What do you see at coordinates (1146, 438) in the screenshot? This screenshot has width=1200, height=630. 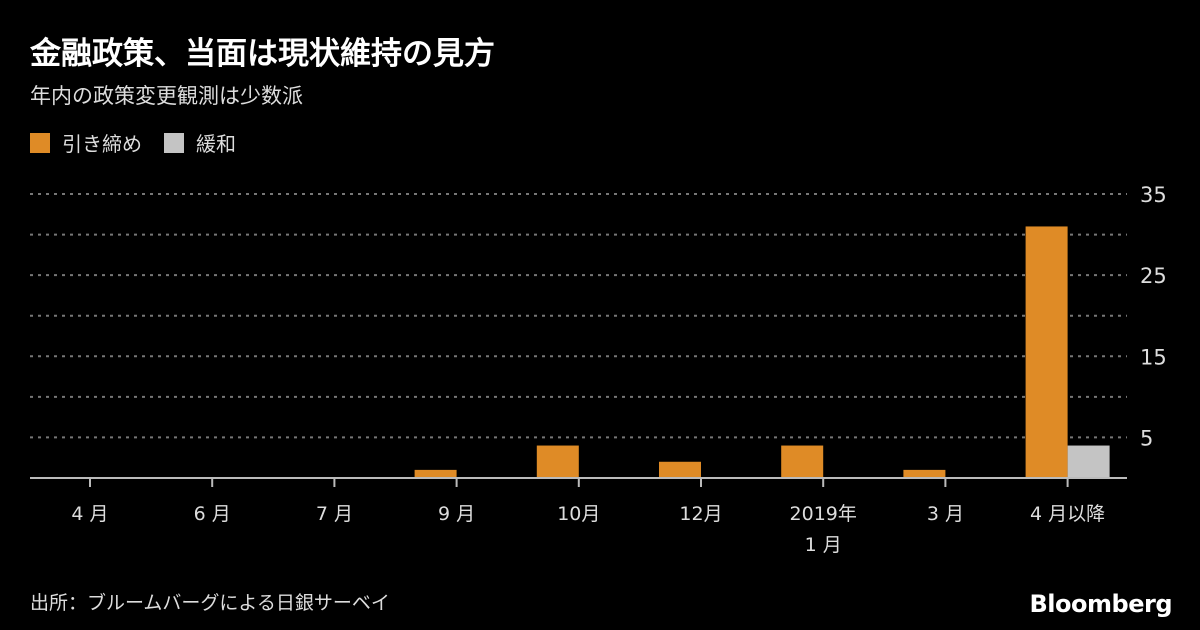 I see `y-tick-label: 5` at bounding box center [1146, 438].